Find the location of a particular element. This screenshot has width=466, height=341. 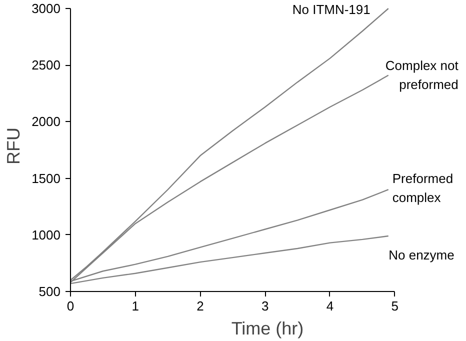

x-axis-title: Time (hr) is located at coordinates (267, 328).